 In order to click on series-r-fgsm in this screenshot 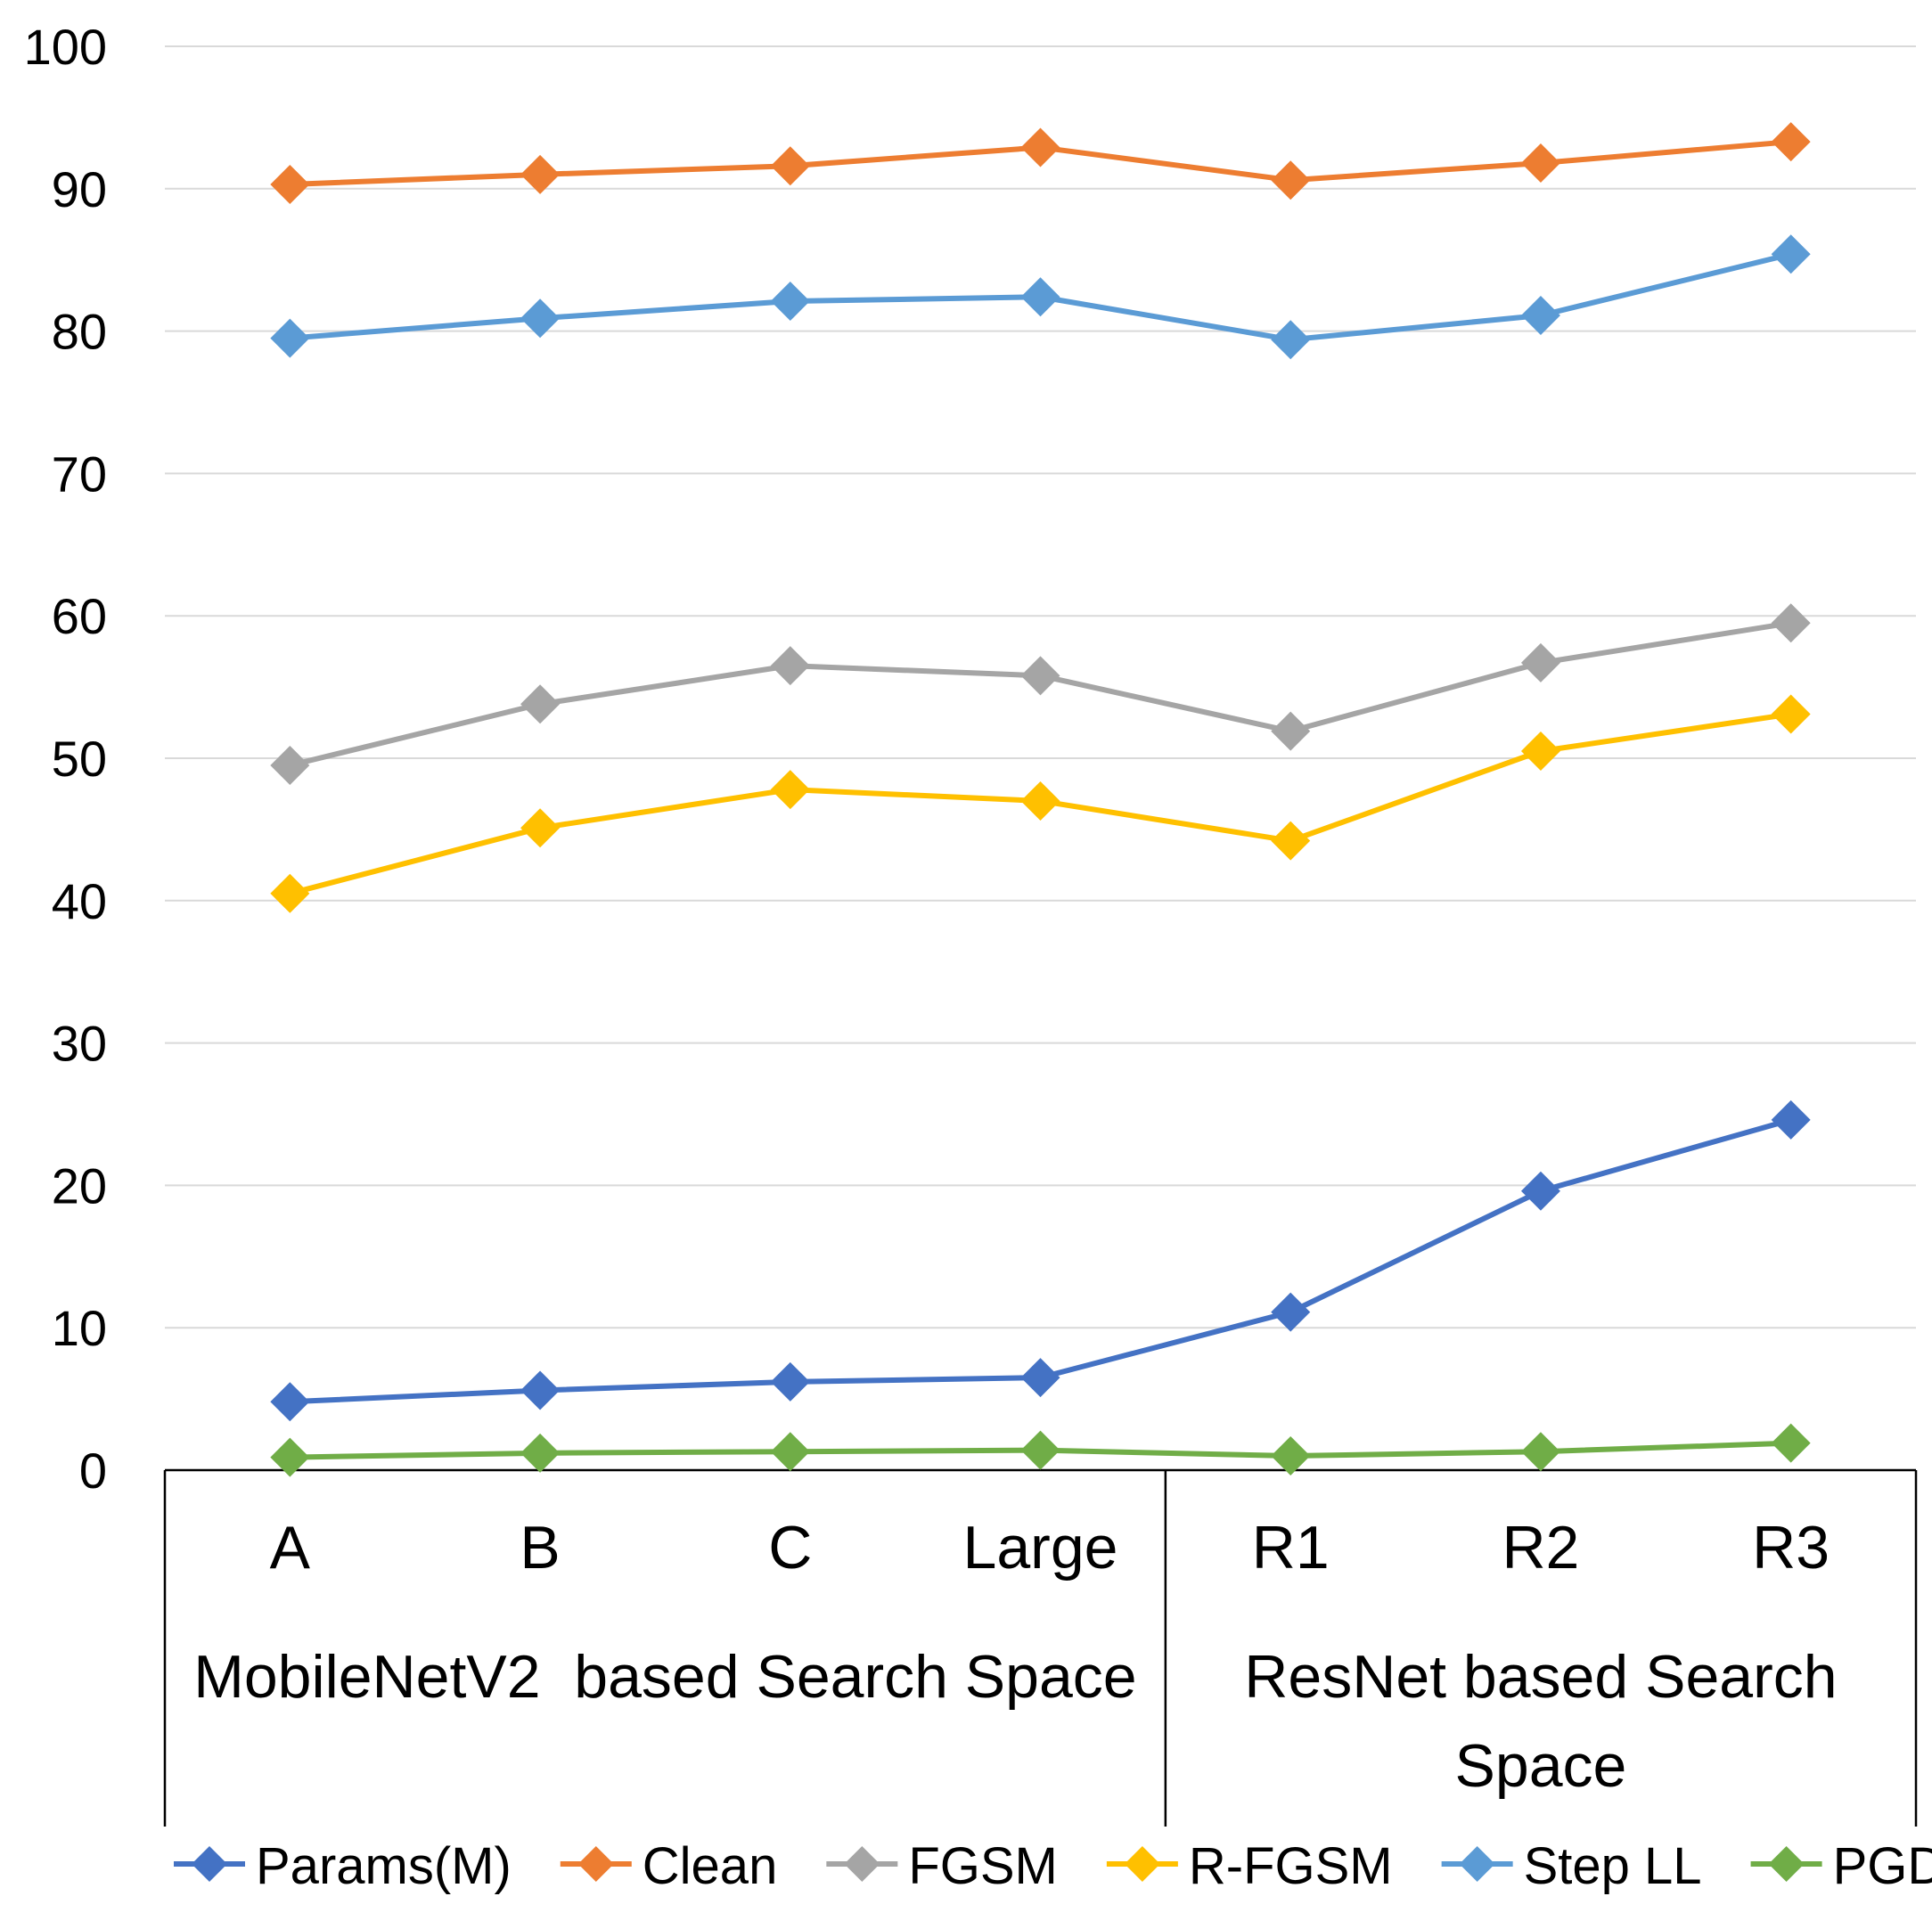, I will do `click(1040, 803)`.